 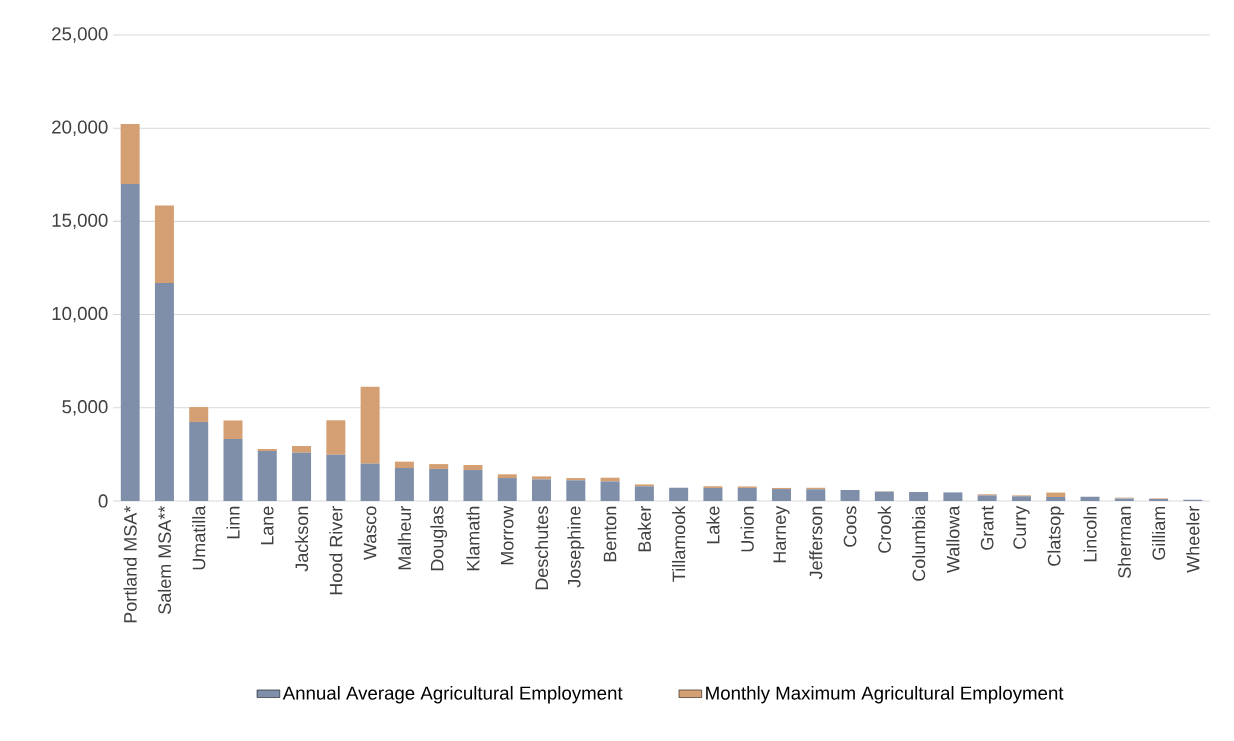 I want to click on y-tick-label: 25,000, so click(x=80, y=35).